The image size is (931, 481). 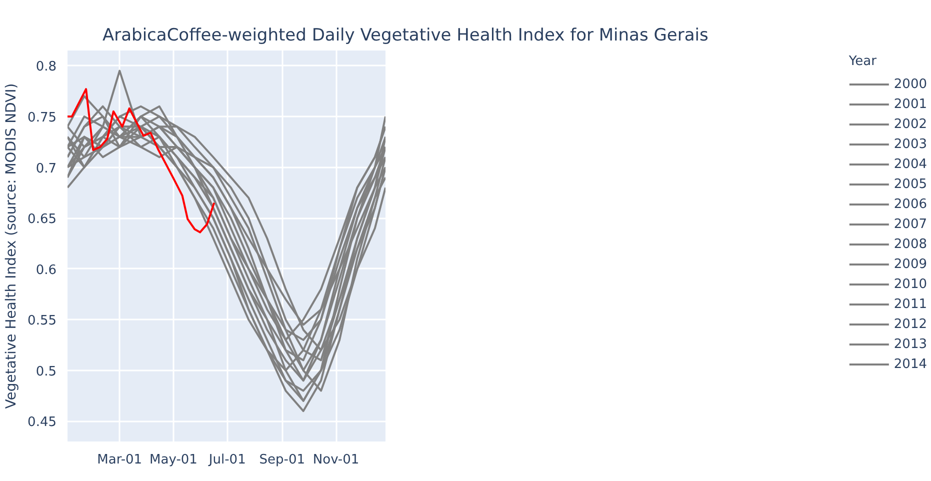 I want to click on y-tick-label: 0.8, so click(x=46, y=67).